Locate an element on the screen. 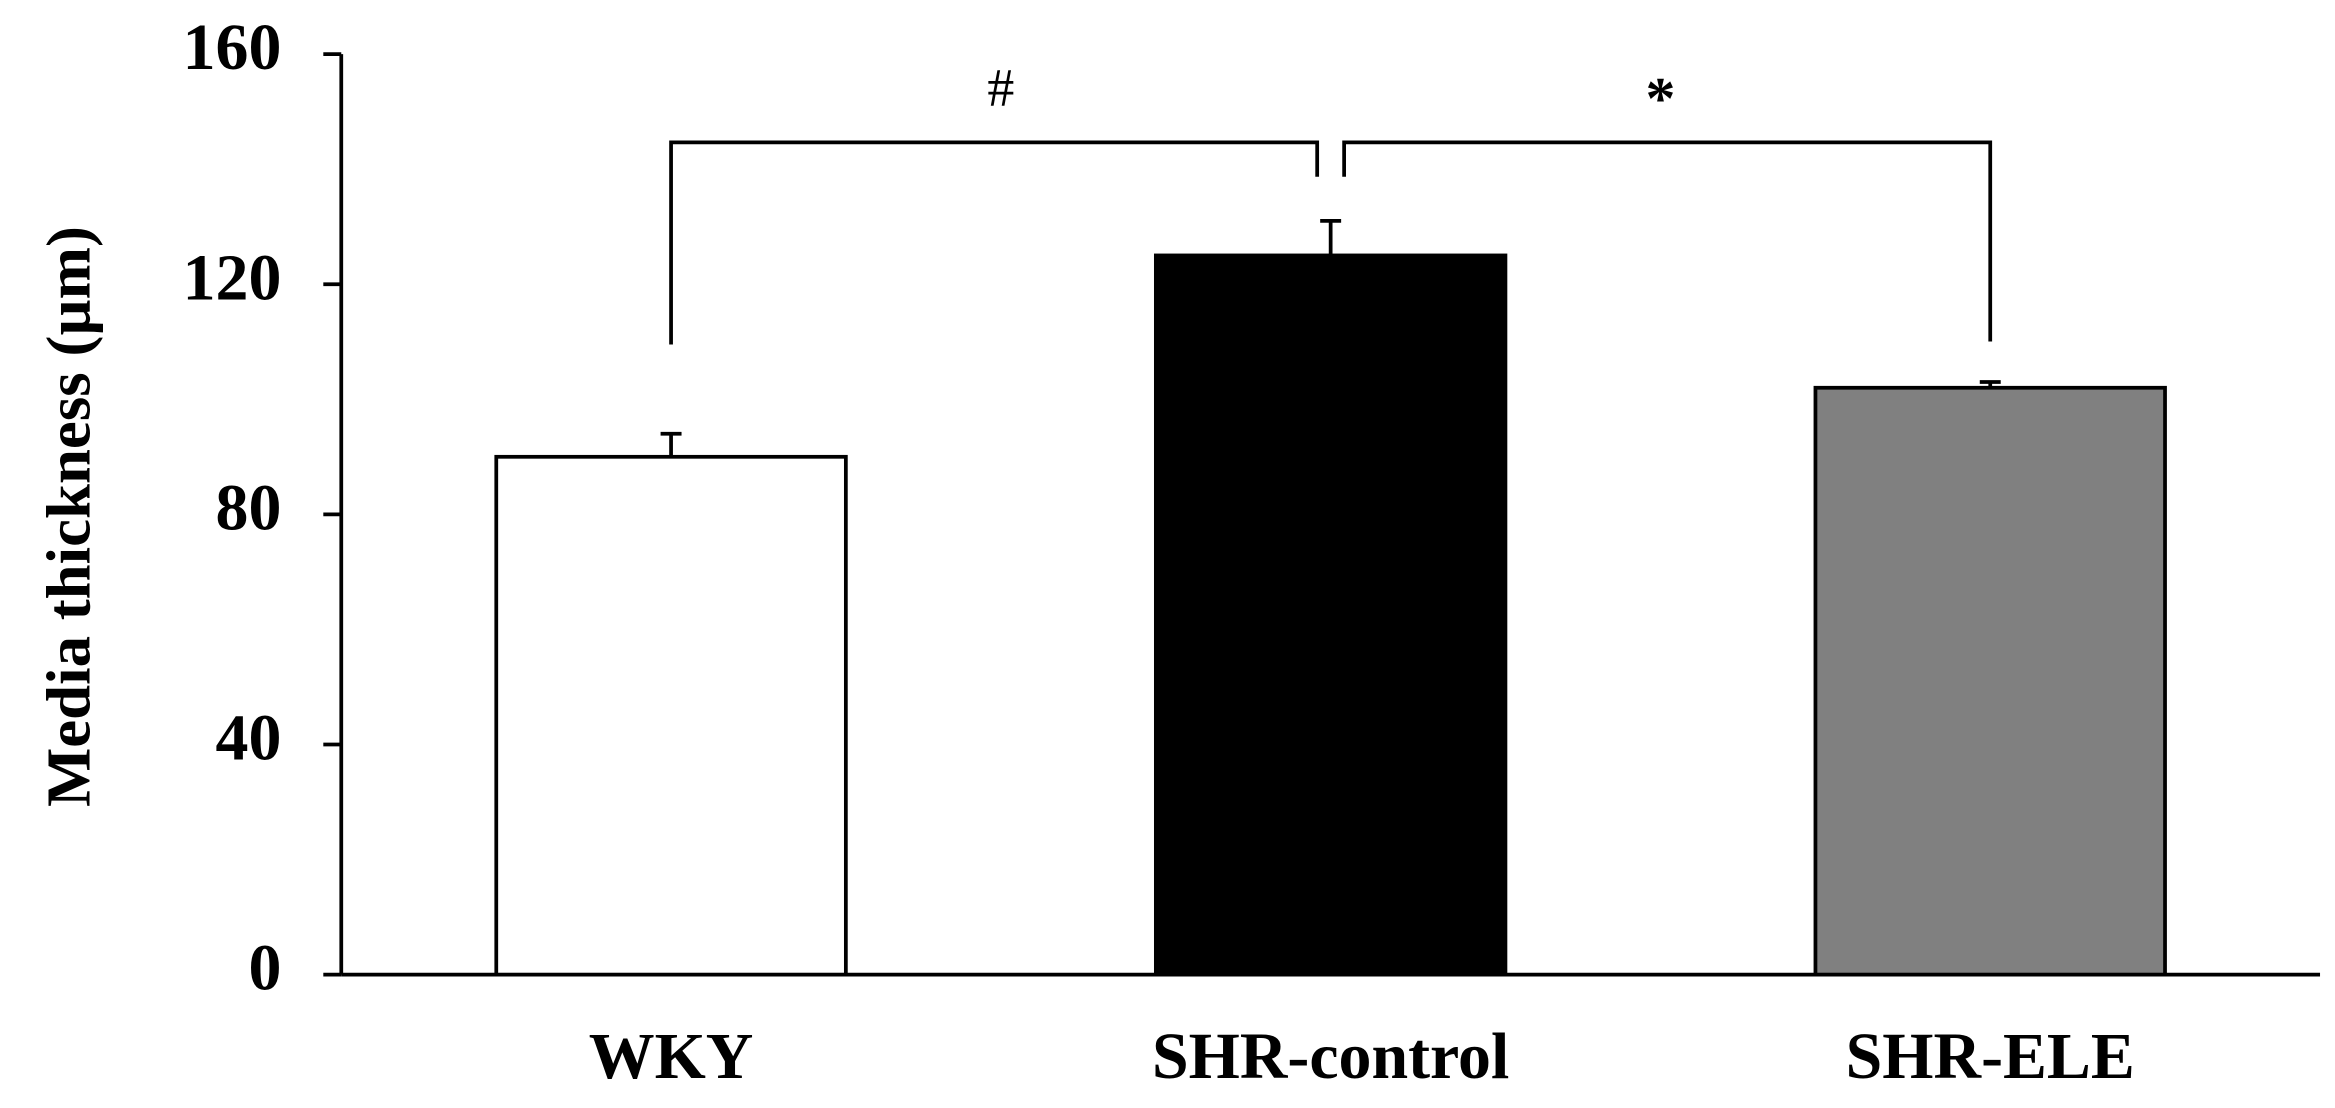  x-tick-label: SHR-control is located at coordinates (1330, 1056).